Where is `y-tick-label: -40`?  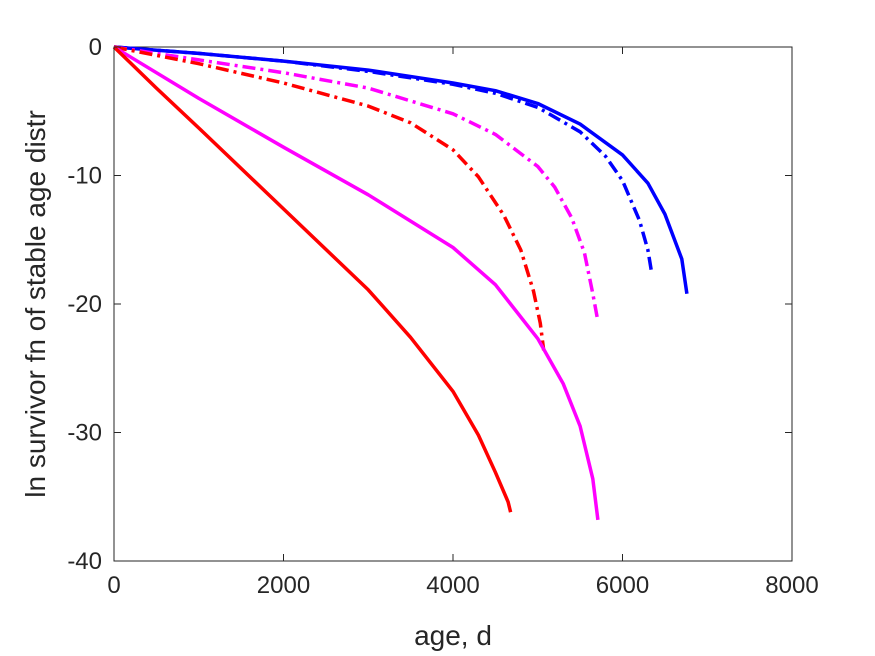 y-tick-label: -40 is located at coordinates (84, 561).